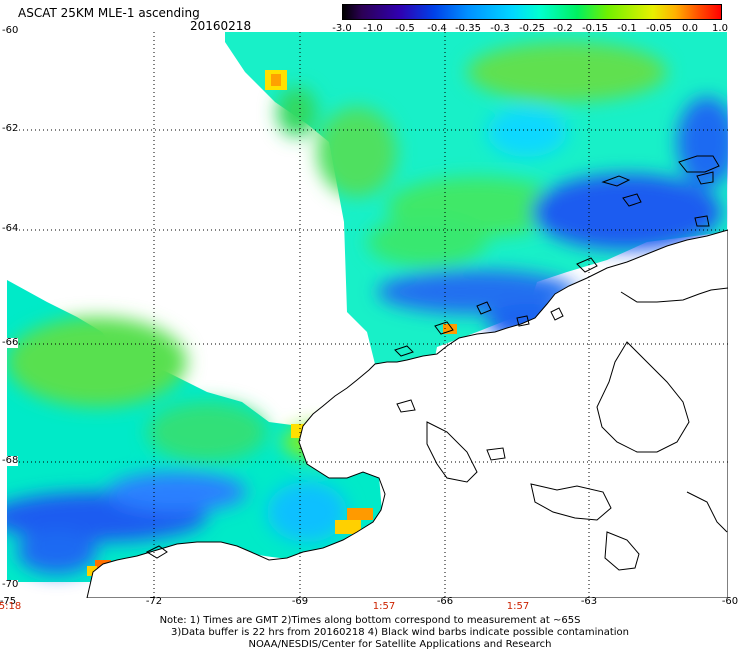 This screenshot has width=740, height=650. Describe the element at coordinates (532, 12) in the screenshot. I see `colorbar-gradient` at that location.